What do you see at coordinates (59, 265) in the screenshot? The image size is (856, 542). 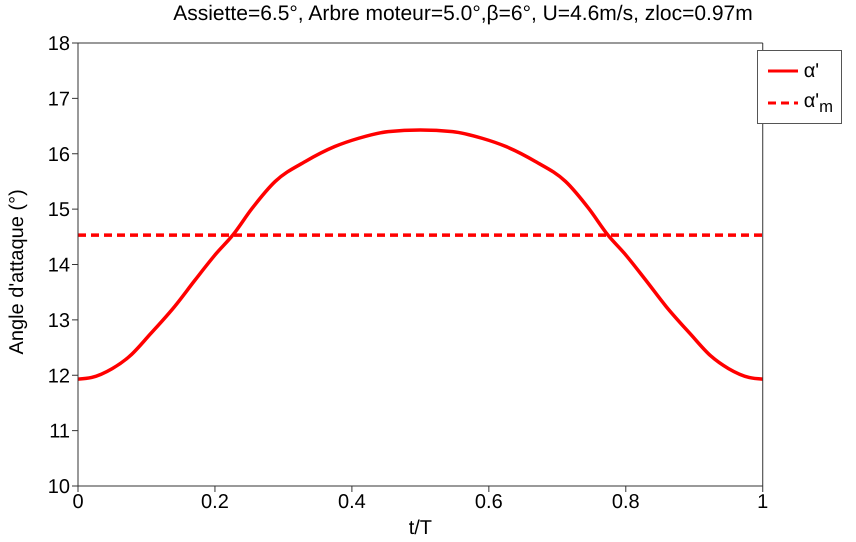 I see `y-tick-label: 14` at bounding box center [59, 265].